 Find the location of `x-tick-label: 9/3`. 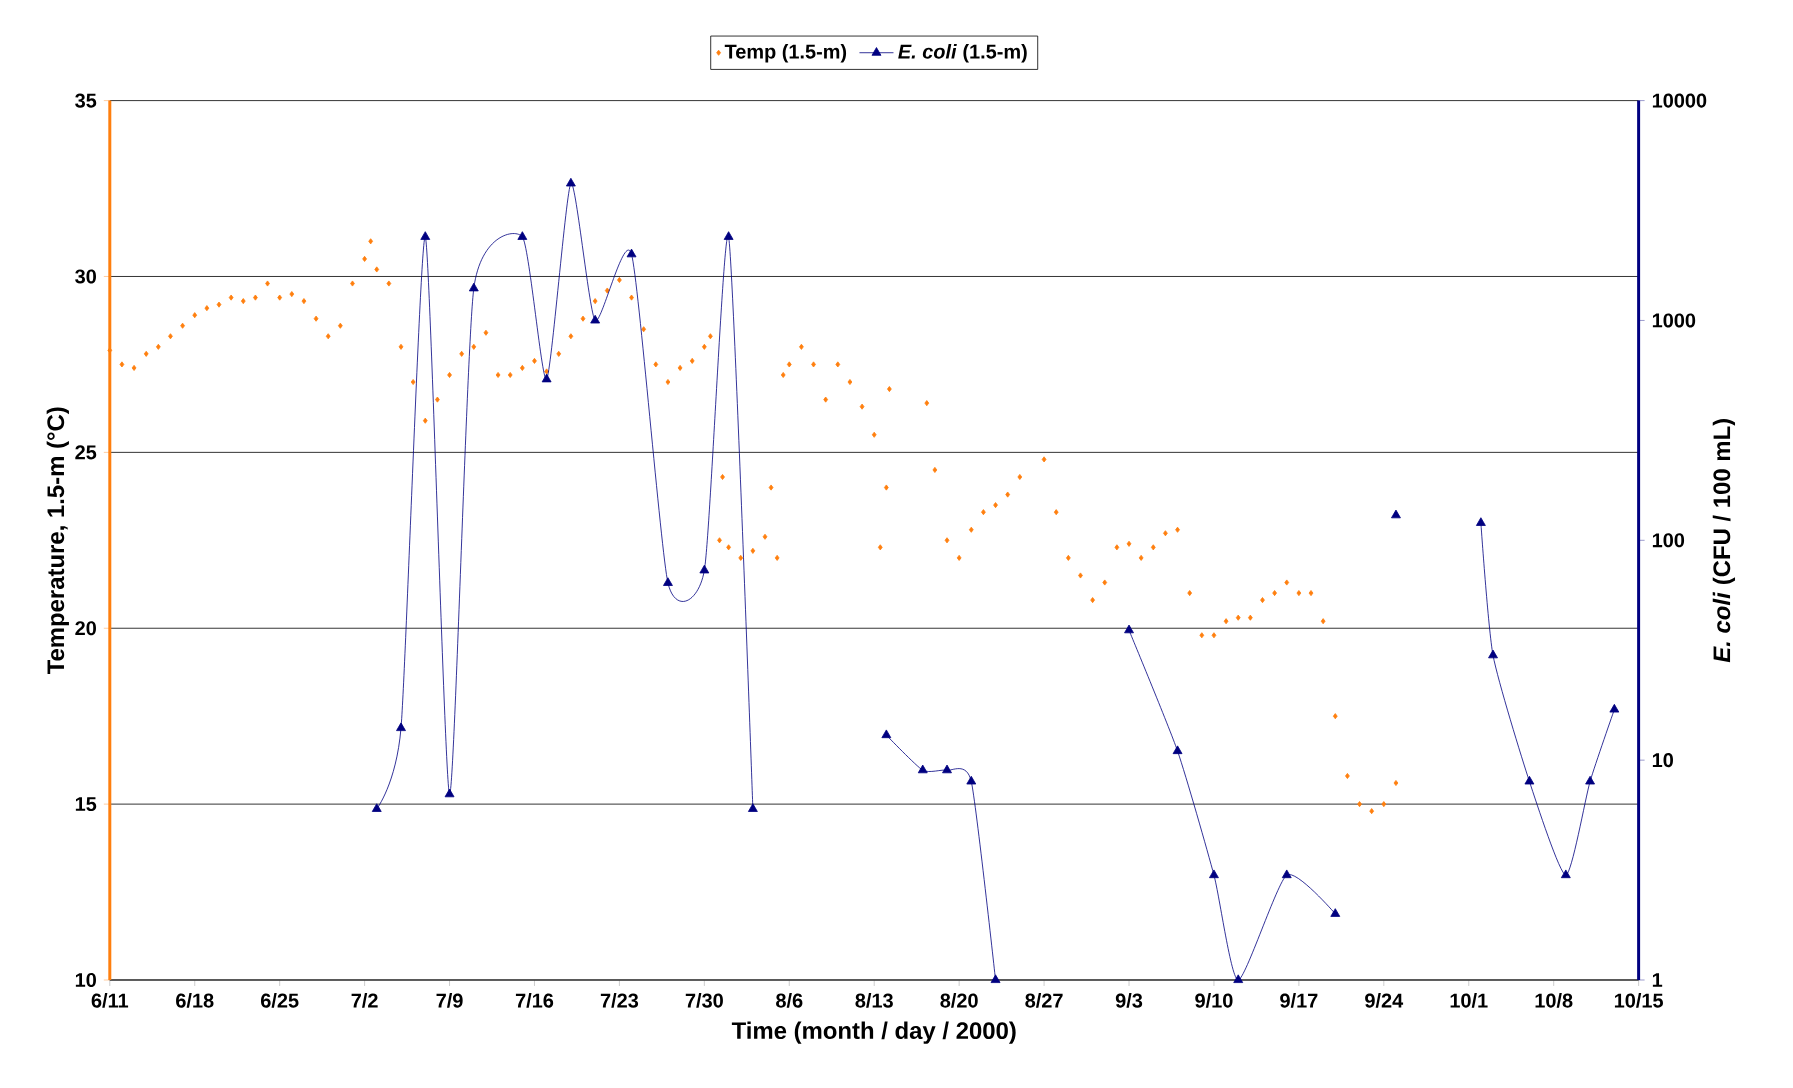

x-tick-label: 9/3 is located at coordinates (1129, 1000).